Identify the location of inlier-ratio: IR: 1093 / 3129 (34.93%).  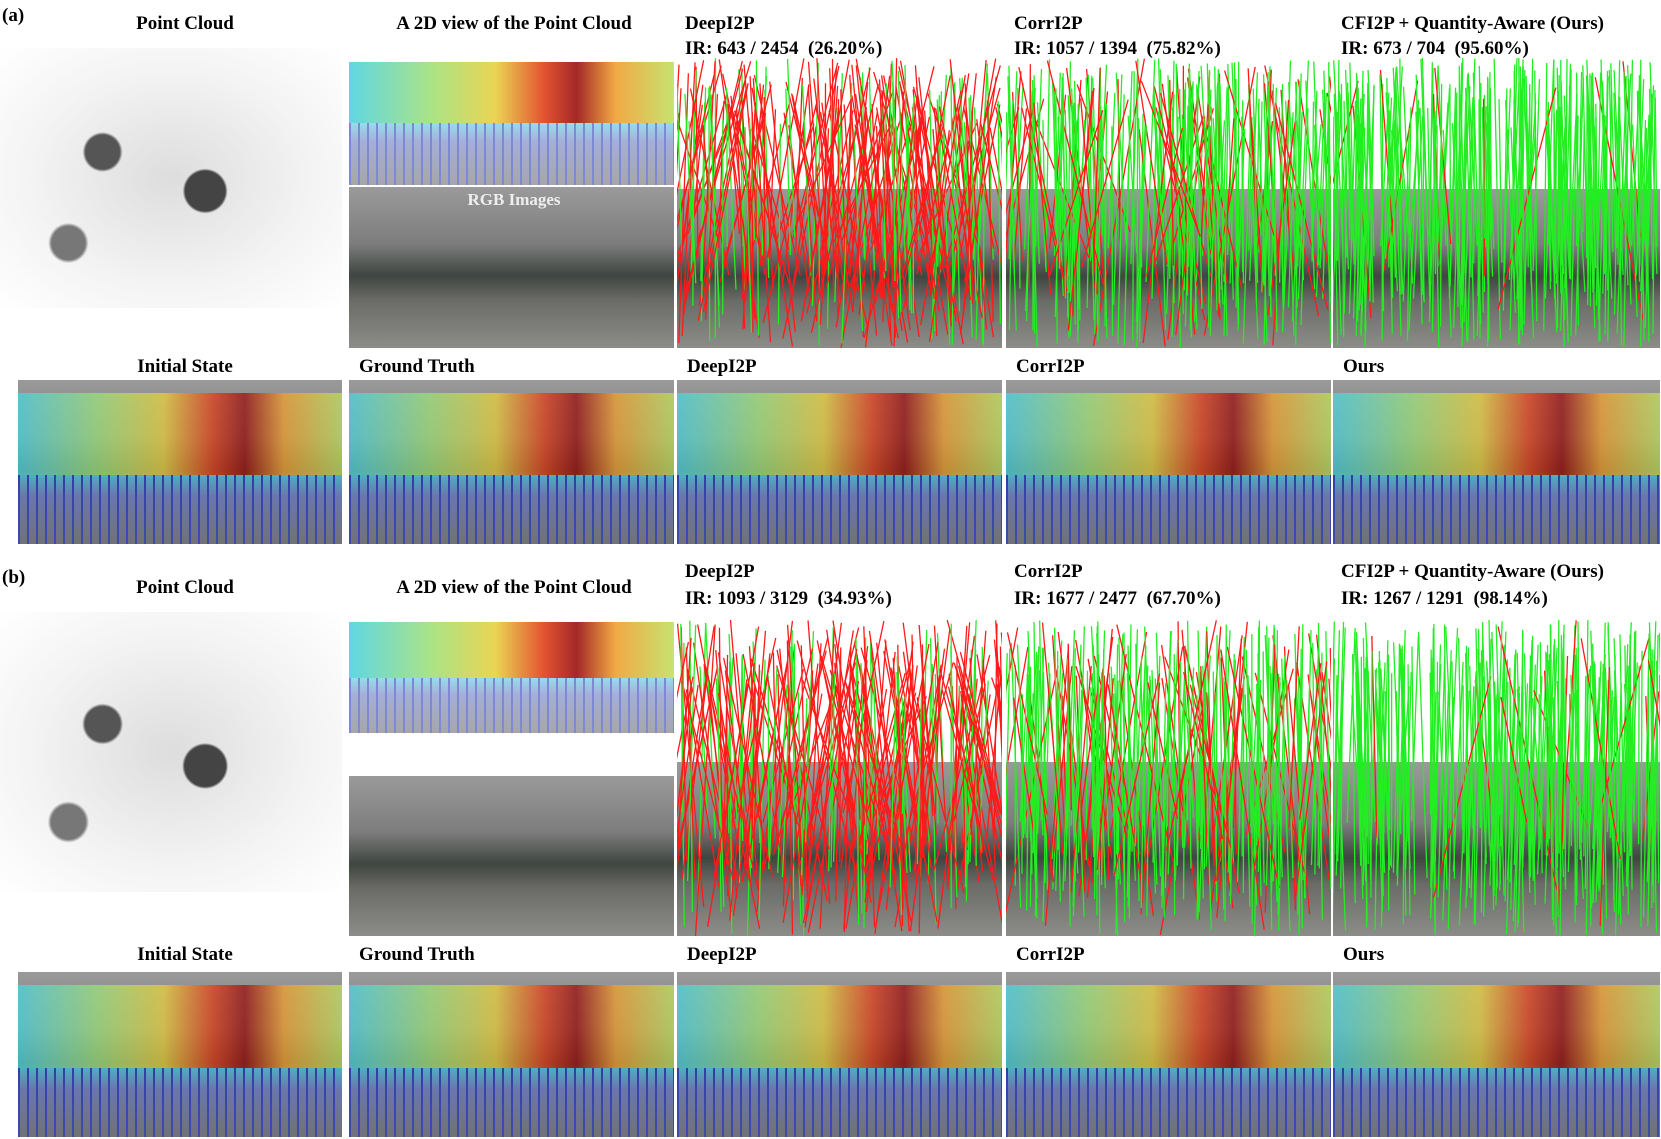
(788, 598).